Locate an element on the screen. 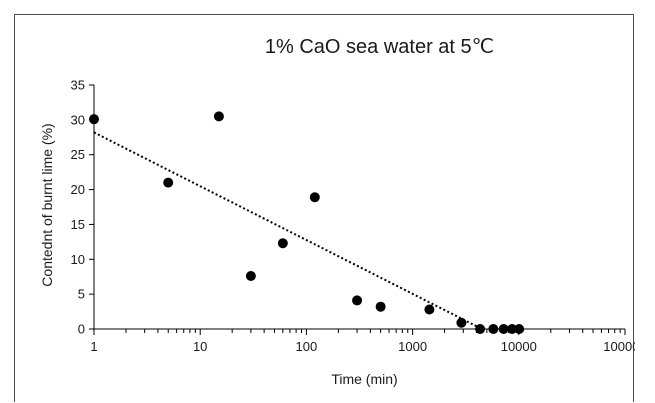 This screenshot has width=655, height=403. x-tick-label: 100 is located at coordinates (307, 346).